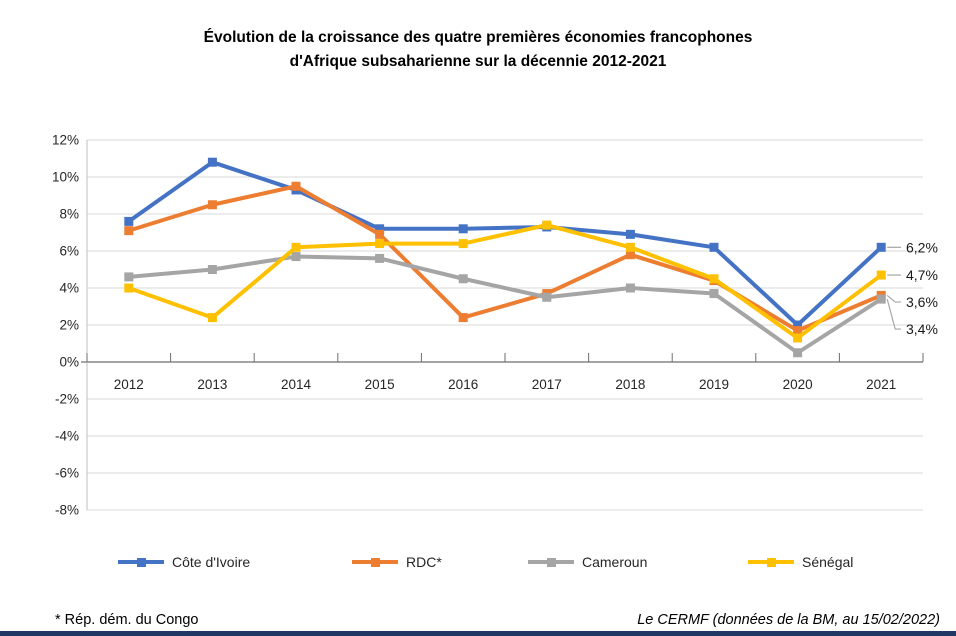  Describe the element at coordinates (893, 314) in the screenshot. I see `end-label-leader-cameroun` at that location.